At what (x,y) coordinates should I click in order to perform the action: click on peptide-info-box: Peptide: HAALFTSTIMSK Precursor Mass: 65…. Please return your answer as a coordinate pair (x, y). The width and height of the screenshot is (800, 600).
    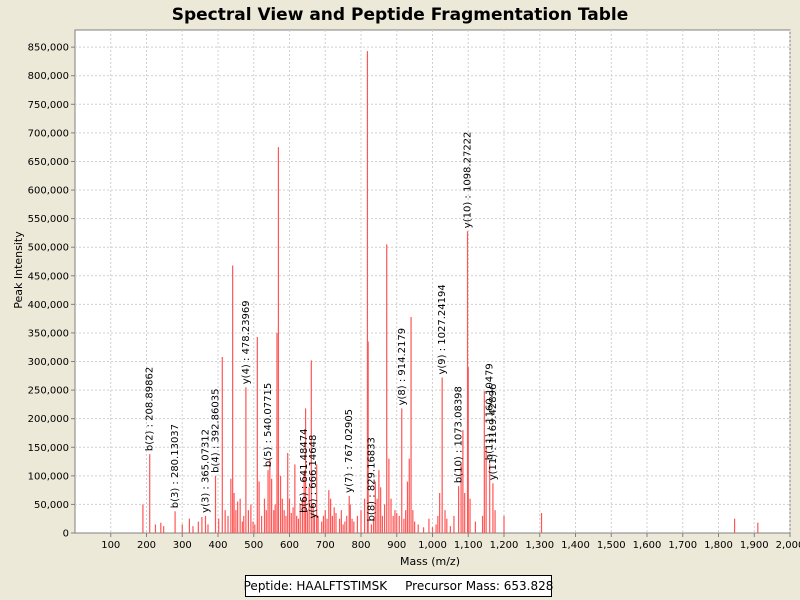
    Looking at the image, I should click on (398, 586).